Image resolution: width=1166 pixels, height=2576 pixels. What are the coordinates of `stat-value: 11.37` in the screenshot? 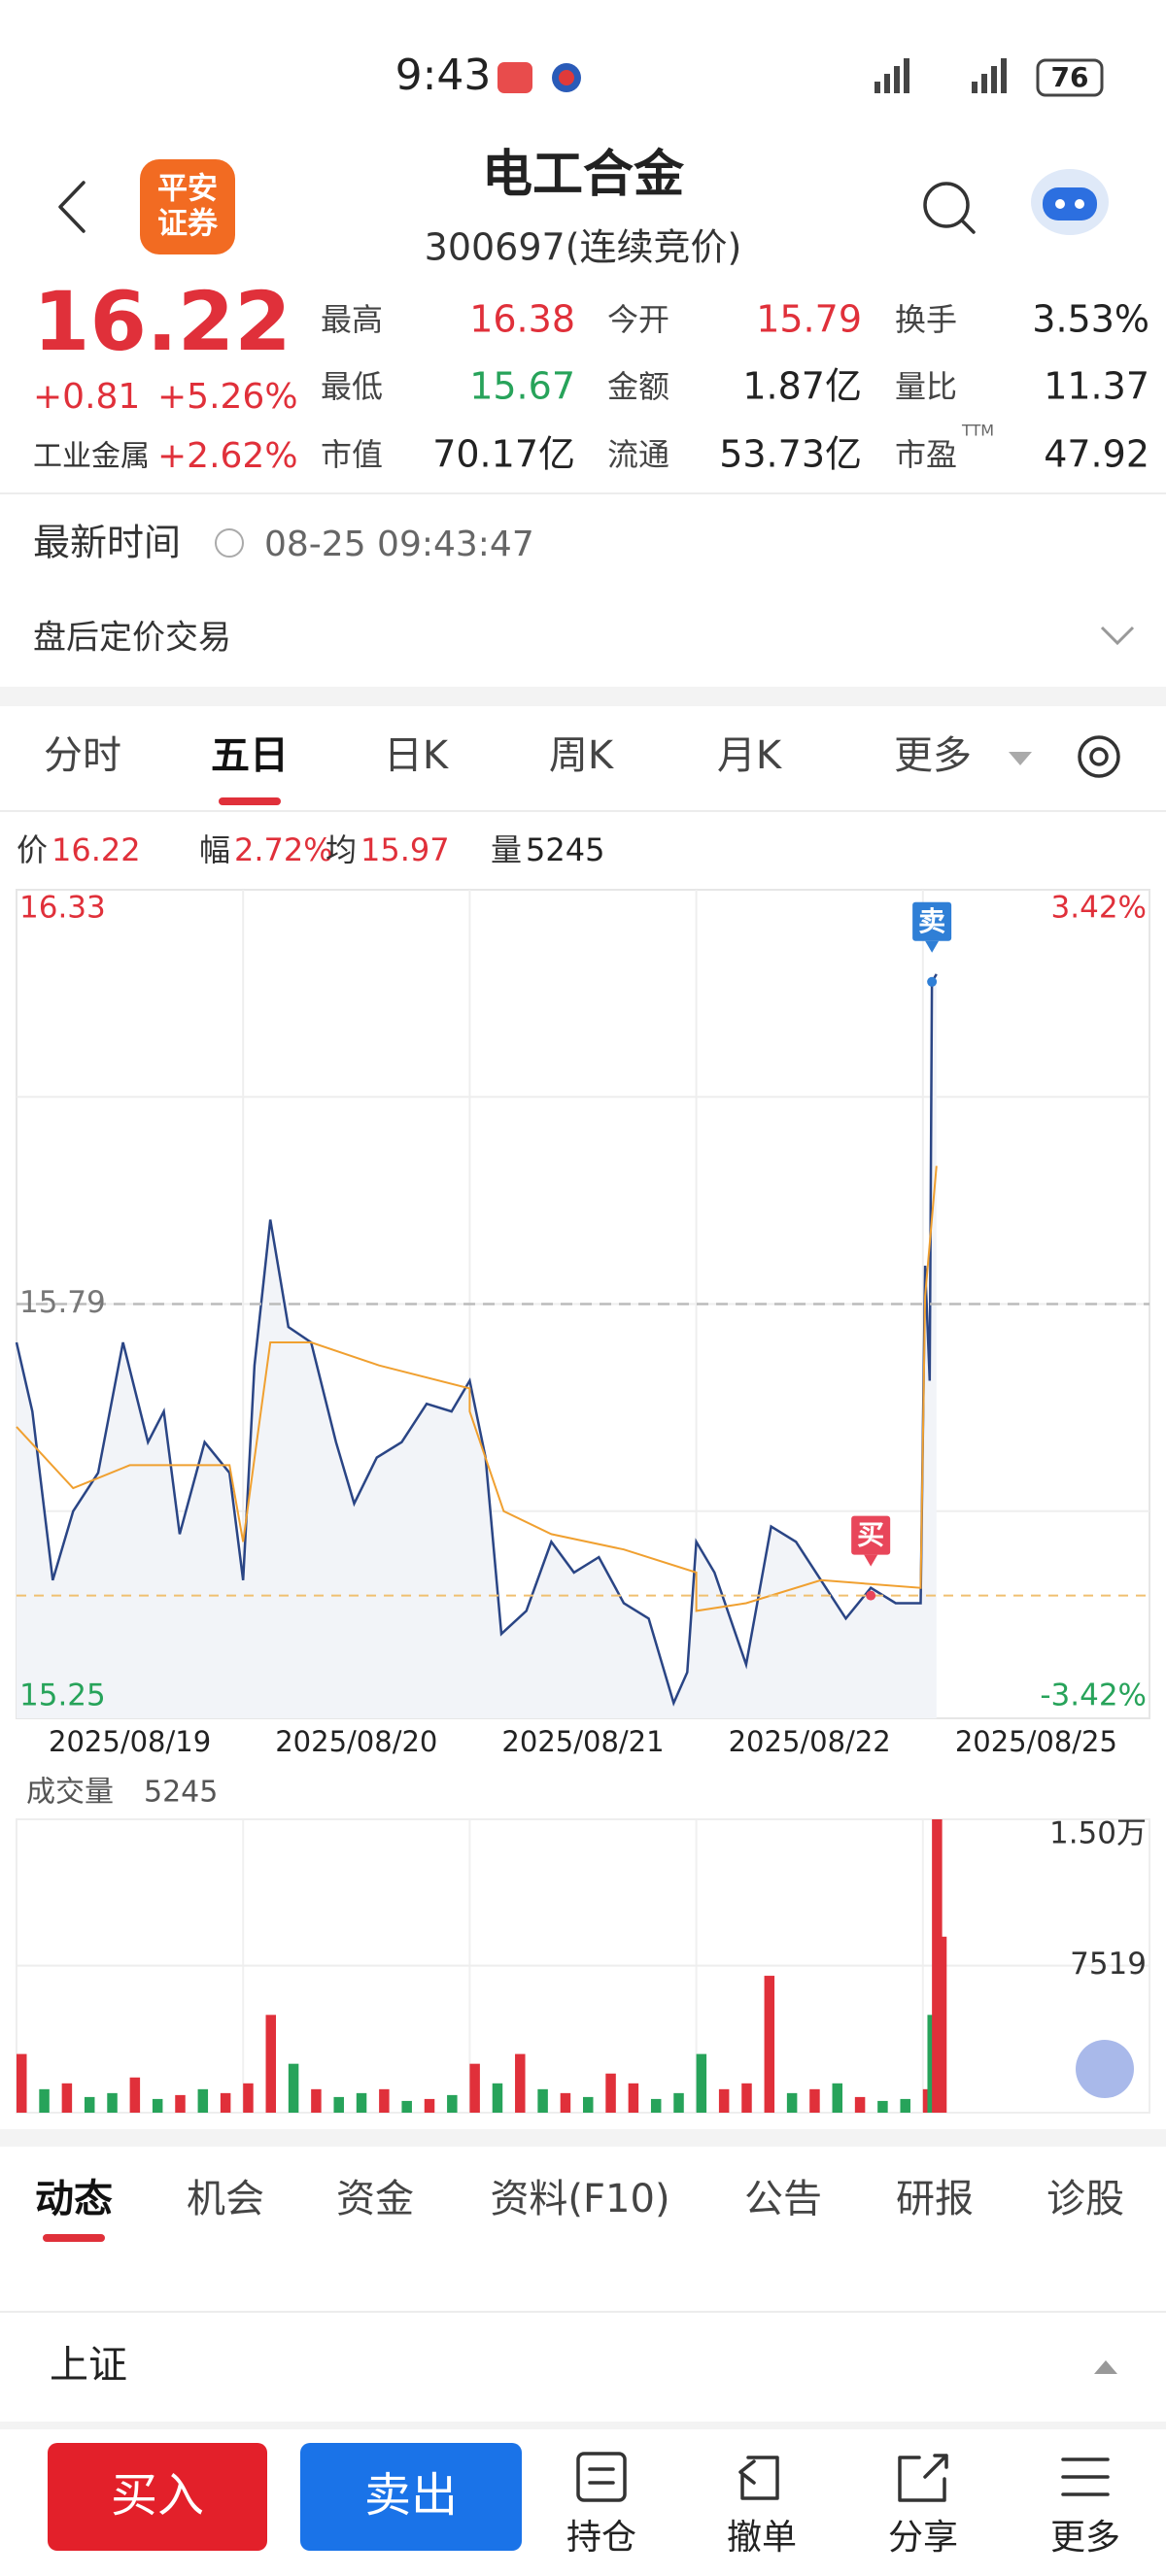 It's located at (1096, 386).